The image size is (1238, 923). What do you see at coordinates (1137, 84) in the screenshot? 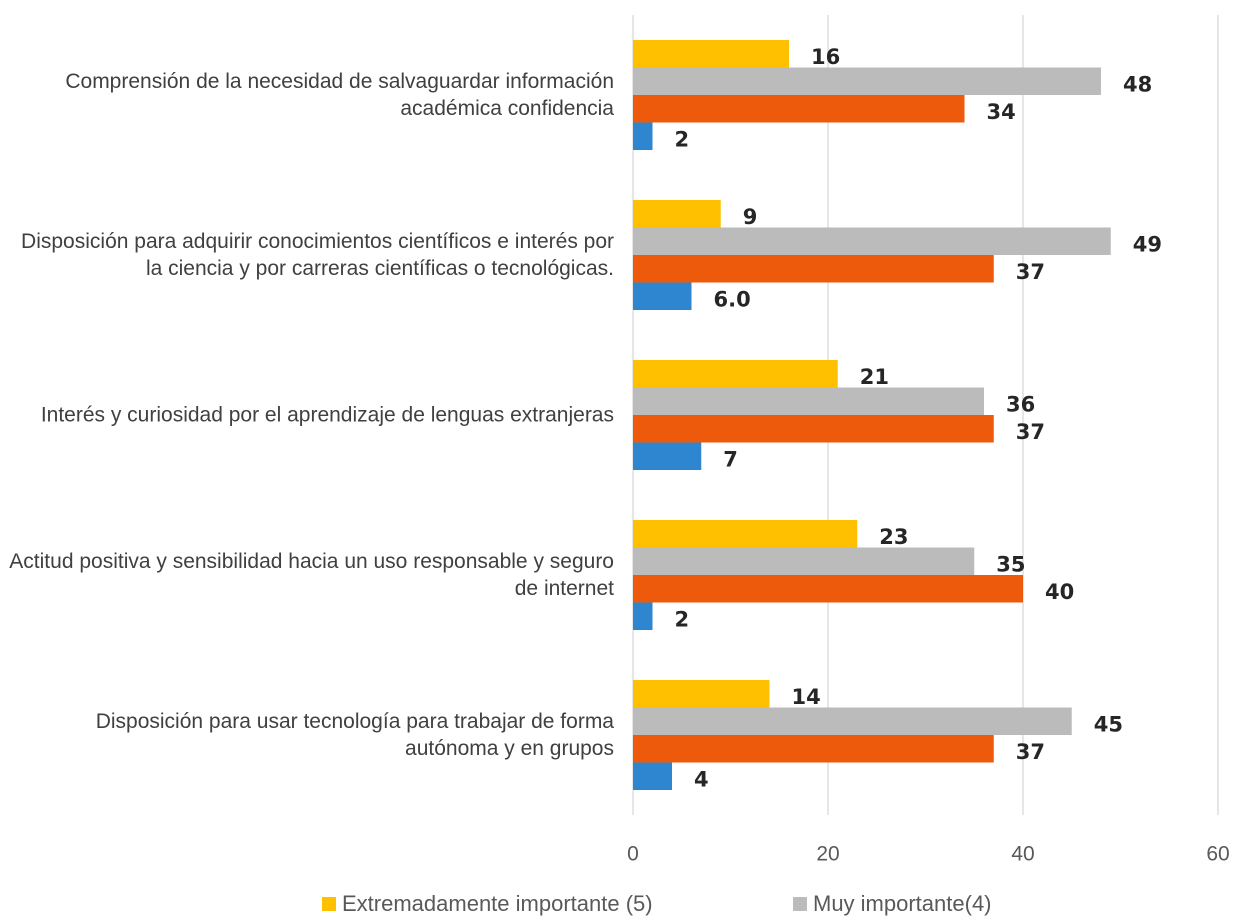
I see `data-label: 48` at bounding box center [1137, 84].